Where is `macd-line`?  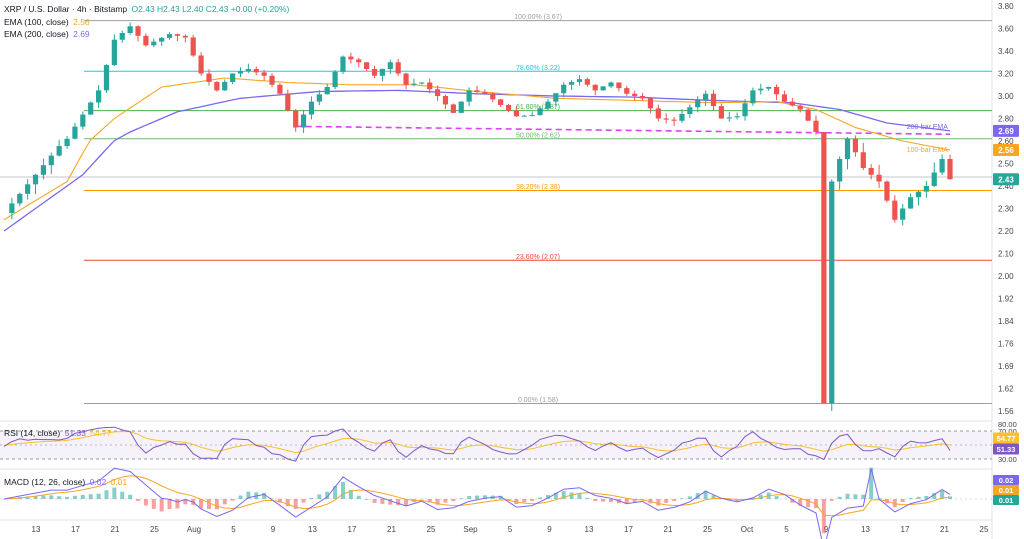 macd-line is located at coordinates (477, 503).